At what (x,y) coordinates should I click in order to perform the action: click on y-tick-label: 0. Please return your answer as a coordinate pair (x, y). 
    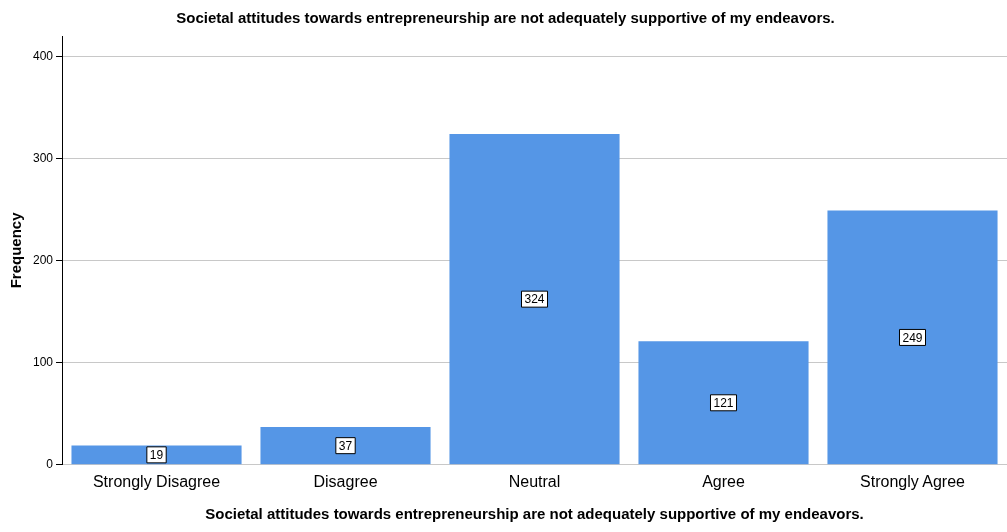
    Looking at the image, I should click on (50, 464).